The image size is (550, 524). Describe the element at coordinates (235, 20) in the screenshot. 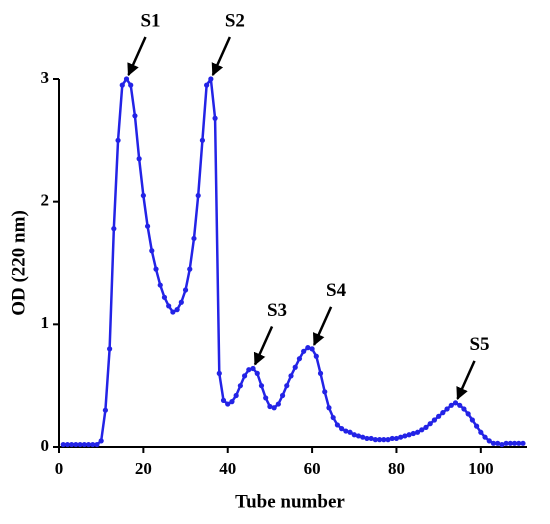

I see `annotation-label: S2` at that location.